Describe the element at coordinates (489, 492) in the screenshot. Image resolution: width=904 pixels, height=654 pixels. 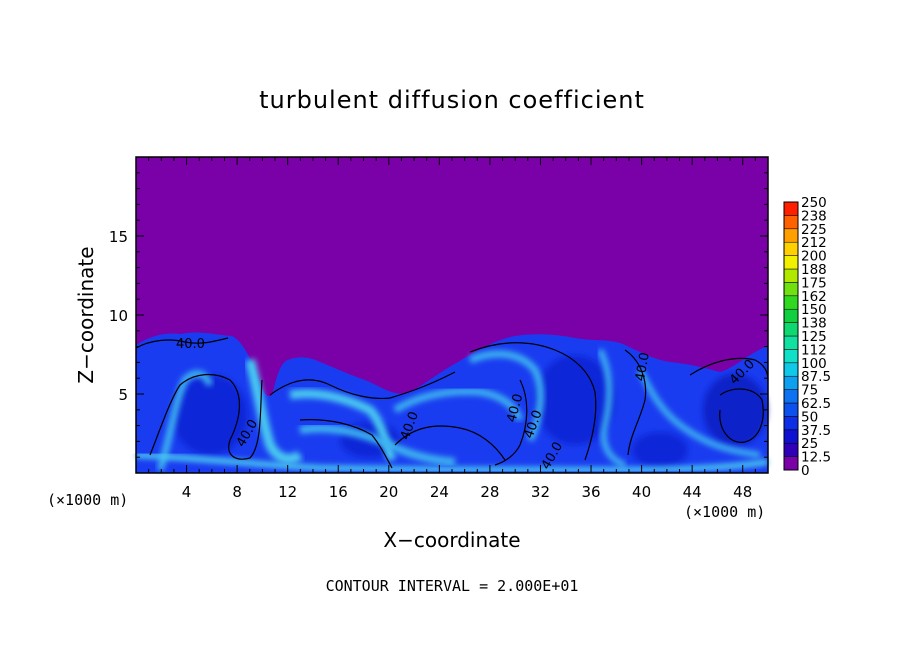
I see `x-tick-label: 28` at that location.